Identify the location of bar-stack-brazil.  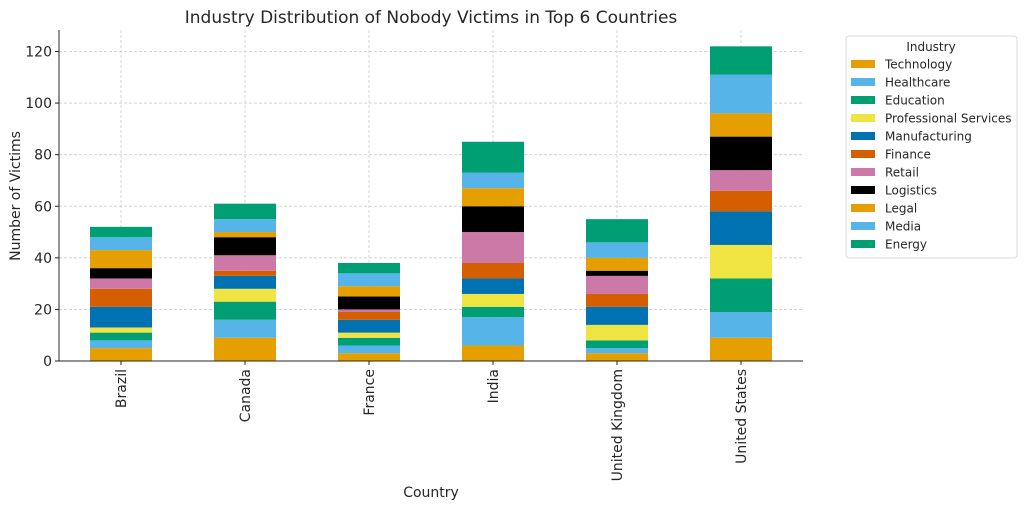
(121, 293).